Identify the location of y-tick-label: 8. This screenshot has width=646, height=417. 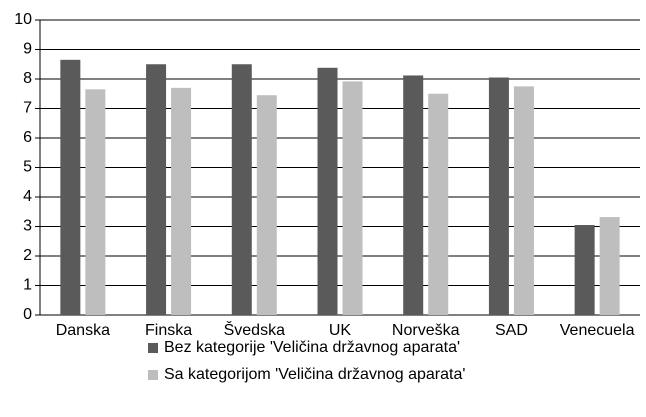
(27, 78).